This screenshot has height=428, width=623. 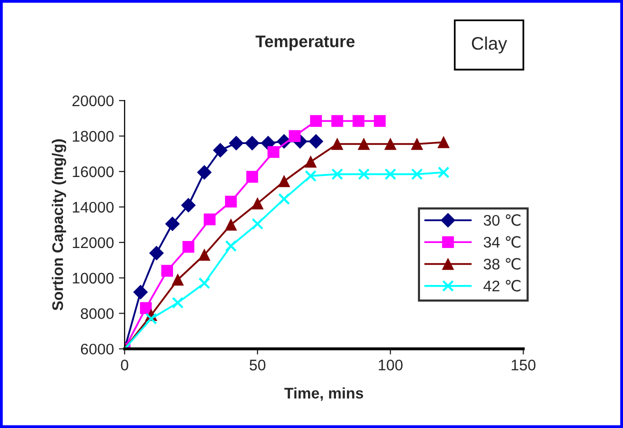 I want to click on x-tick-label: 50, so click(x=258, y=365).